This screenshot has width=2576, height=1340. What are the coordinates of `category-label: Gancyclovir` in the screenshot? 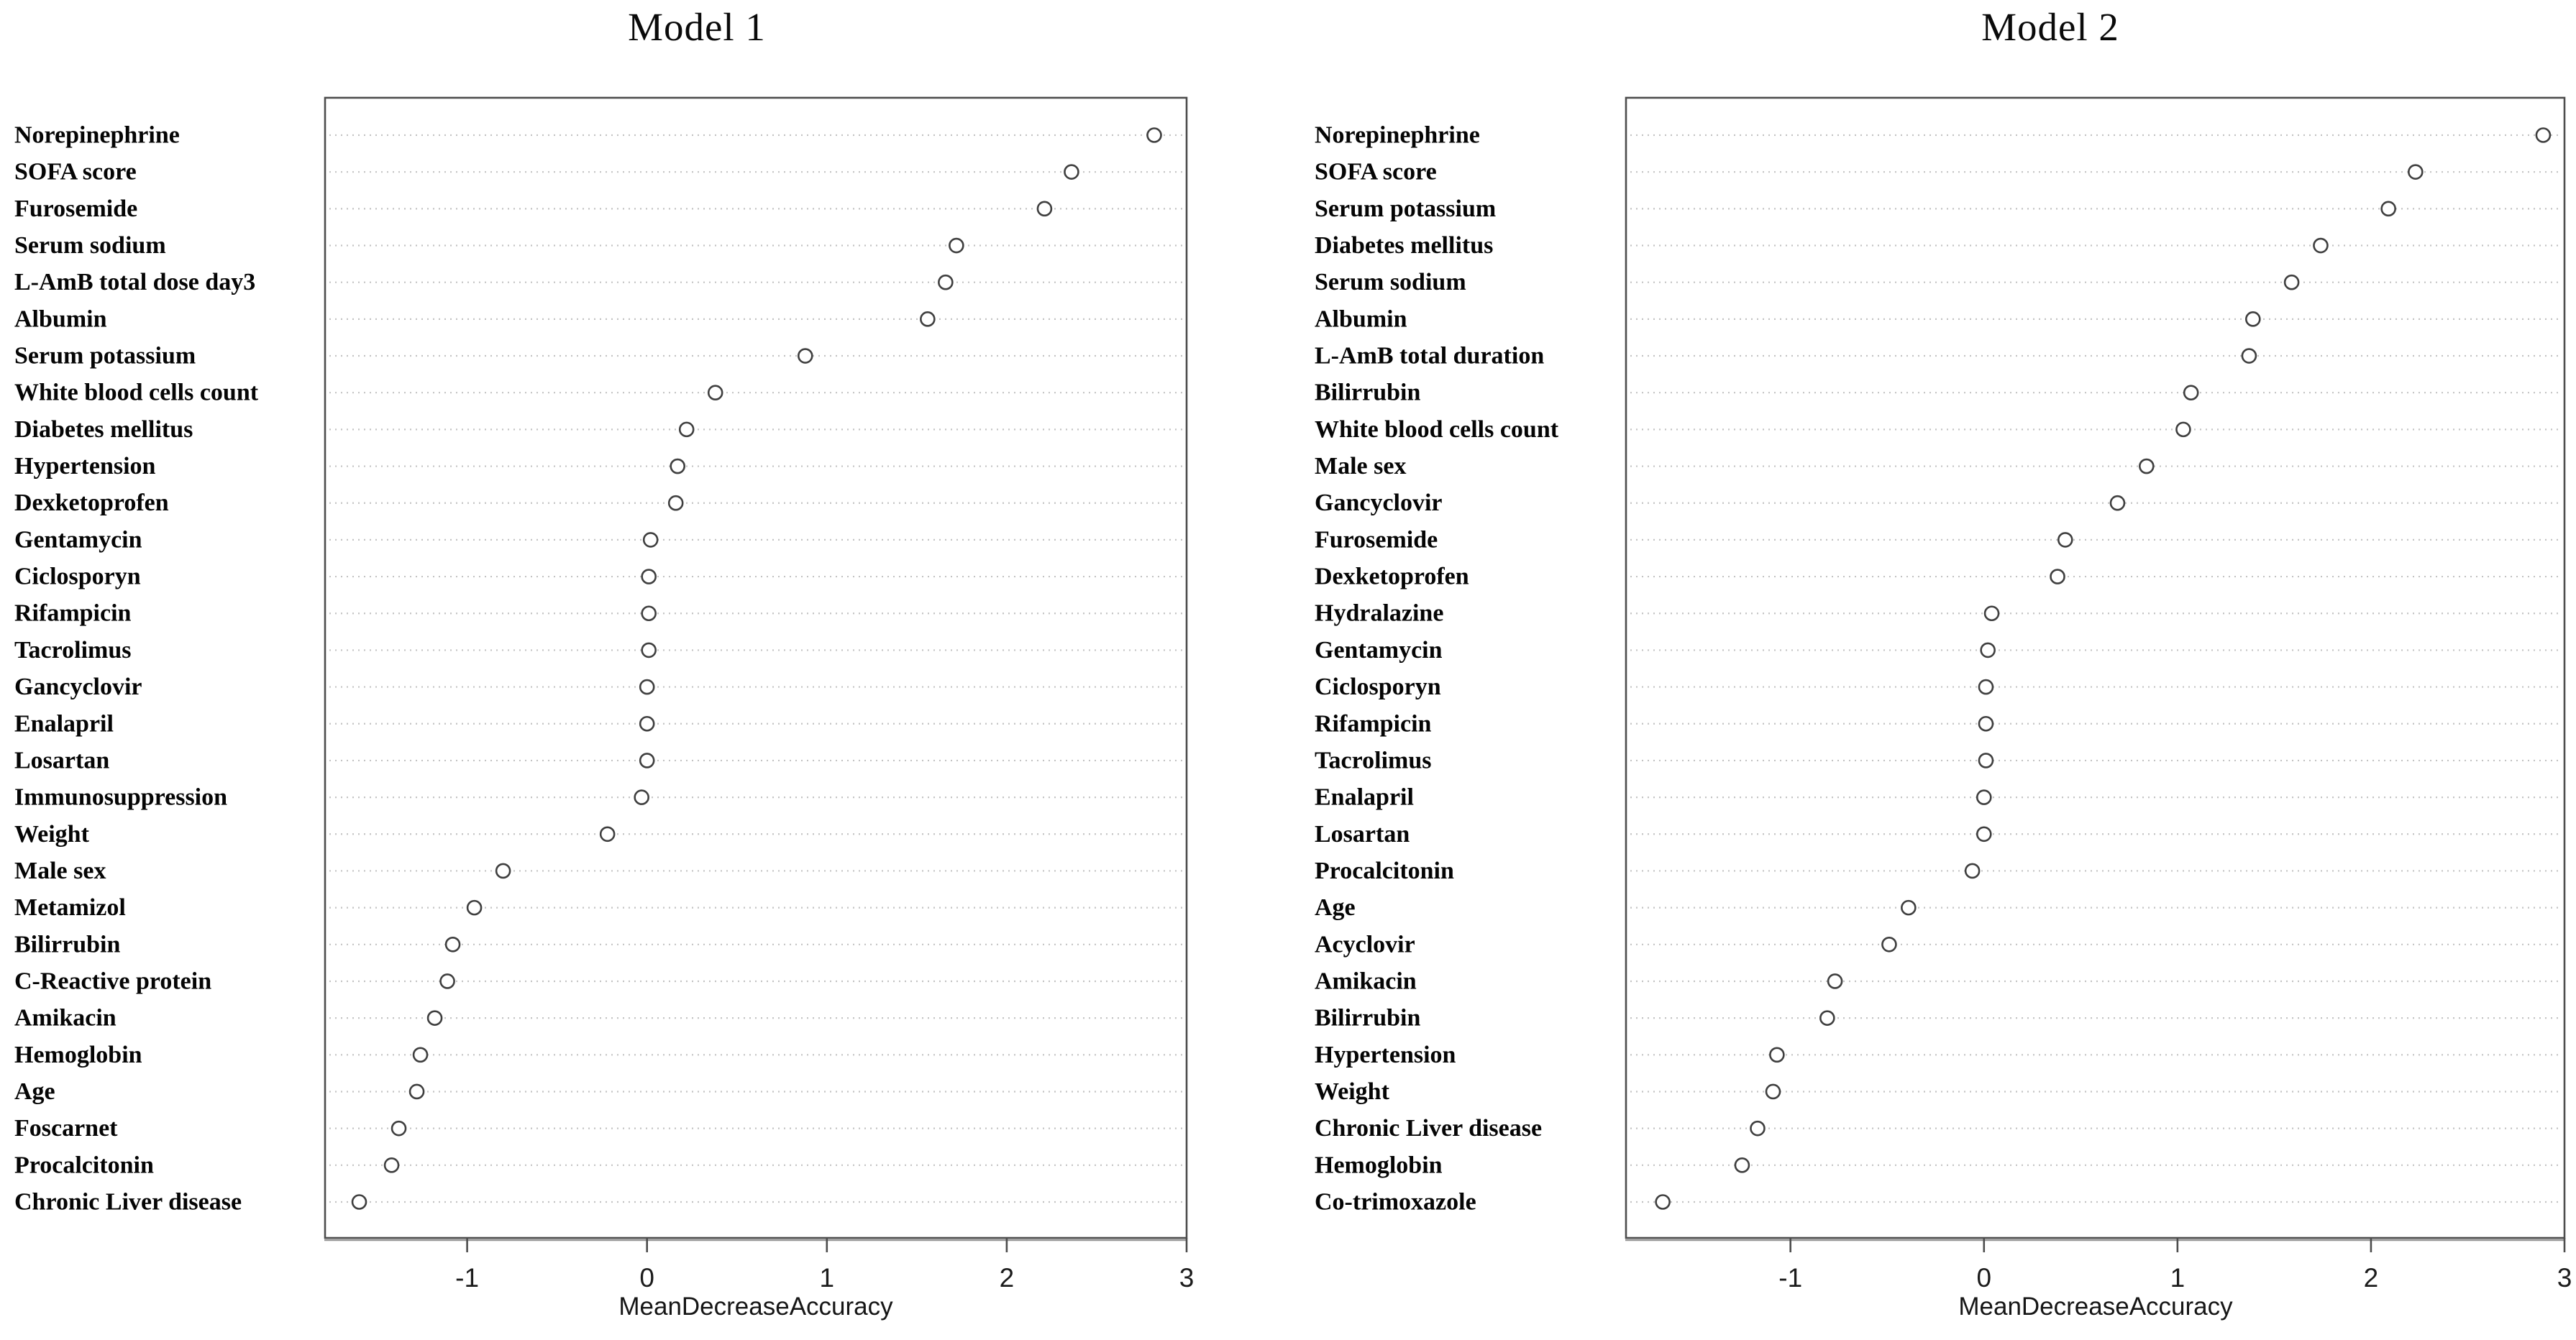 It's located at (1379, 503).